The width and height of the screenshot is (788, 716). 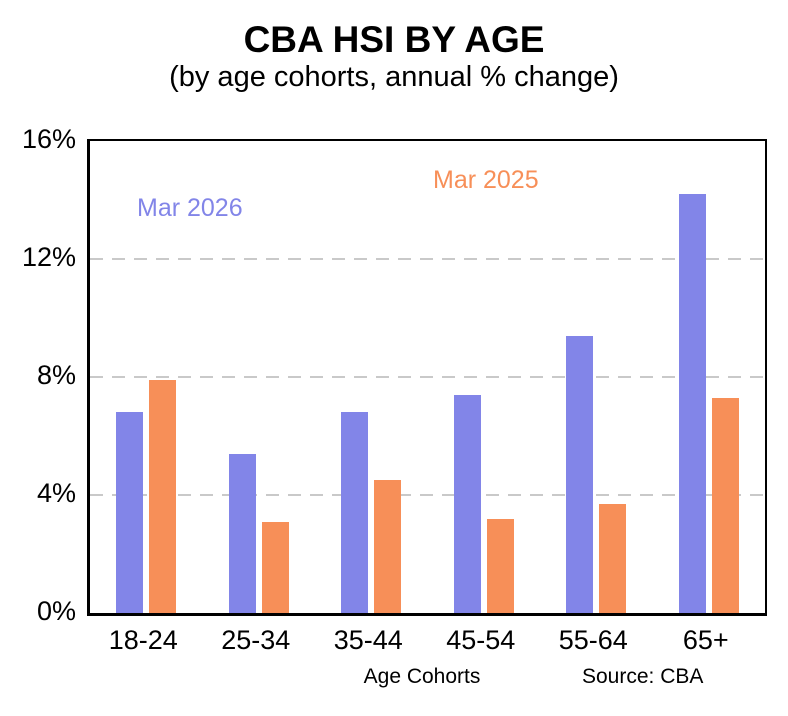 I want to click on gridline-4pct, so click(x=427, y=495).